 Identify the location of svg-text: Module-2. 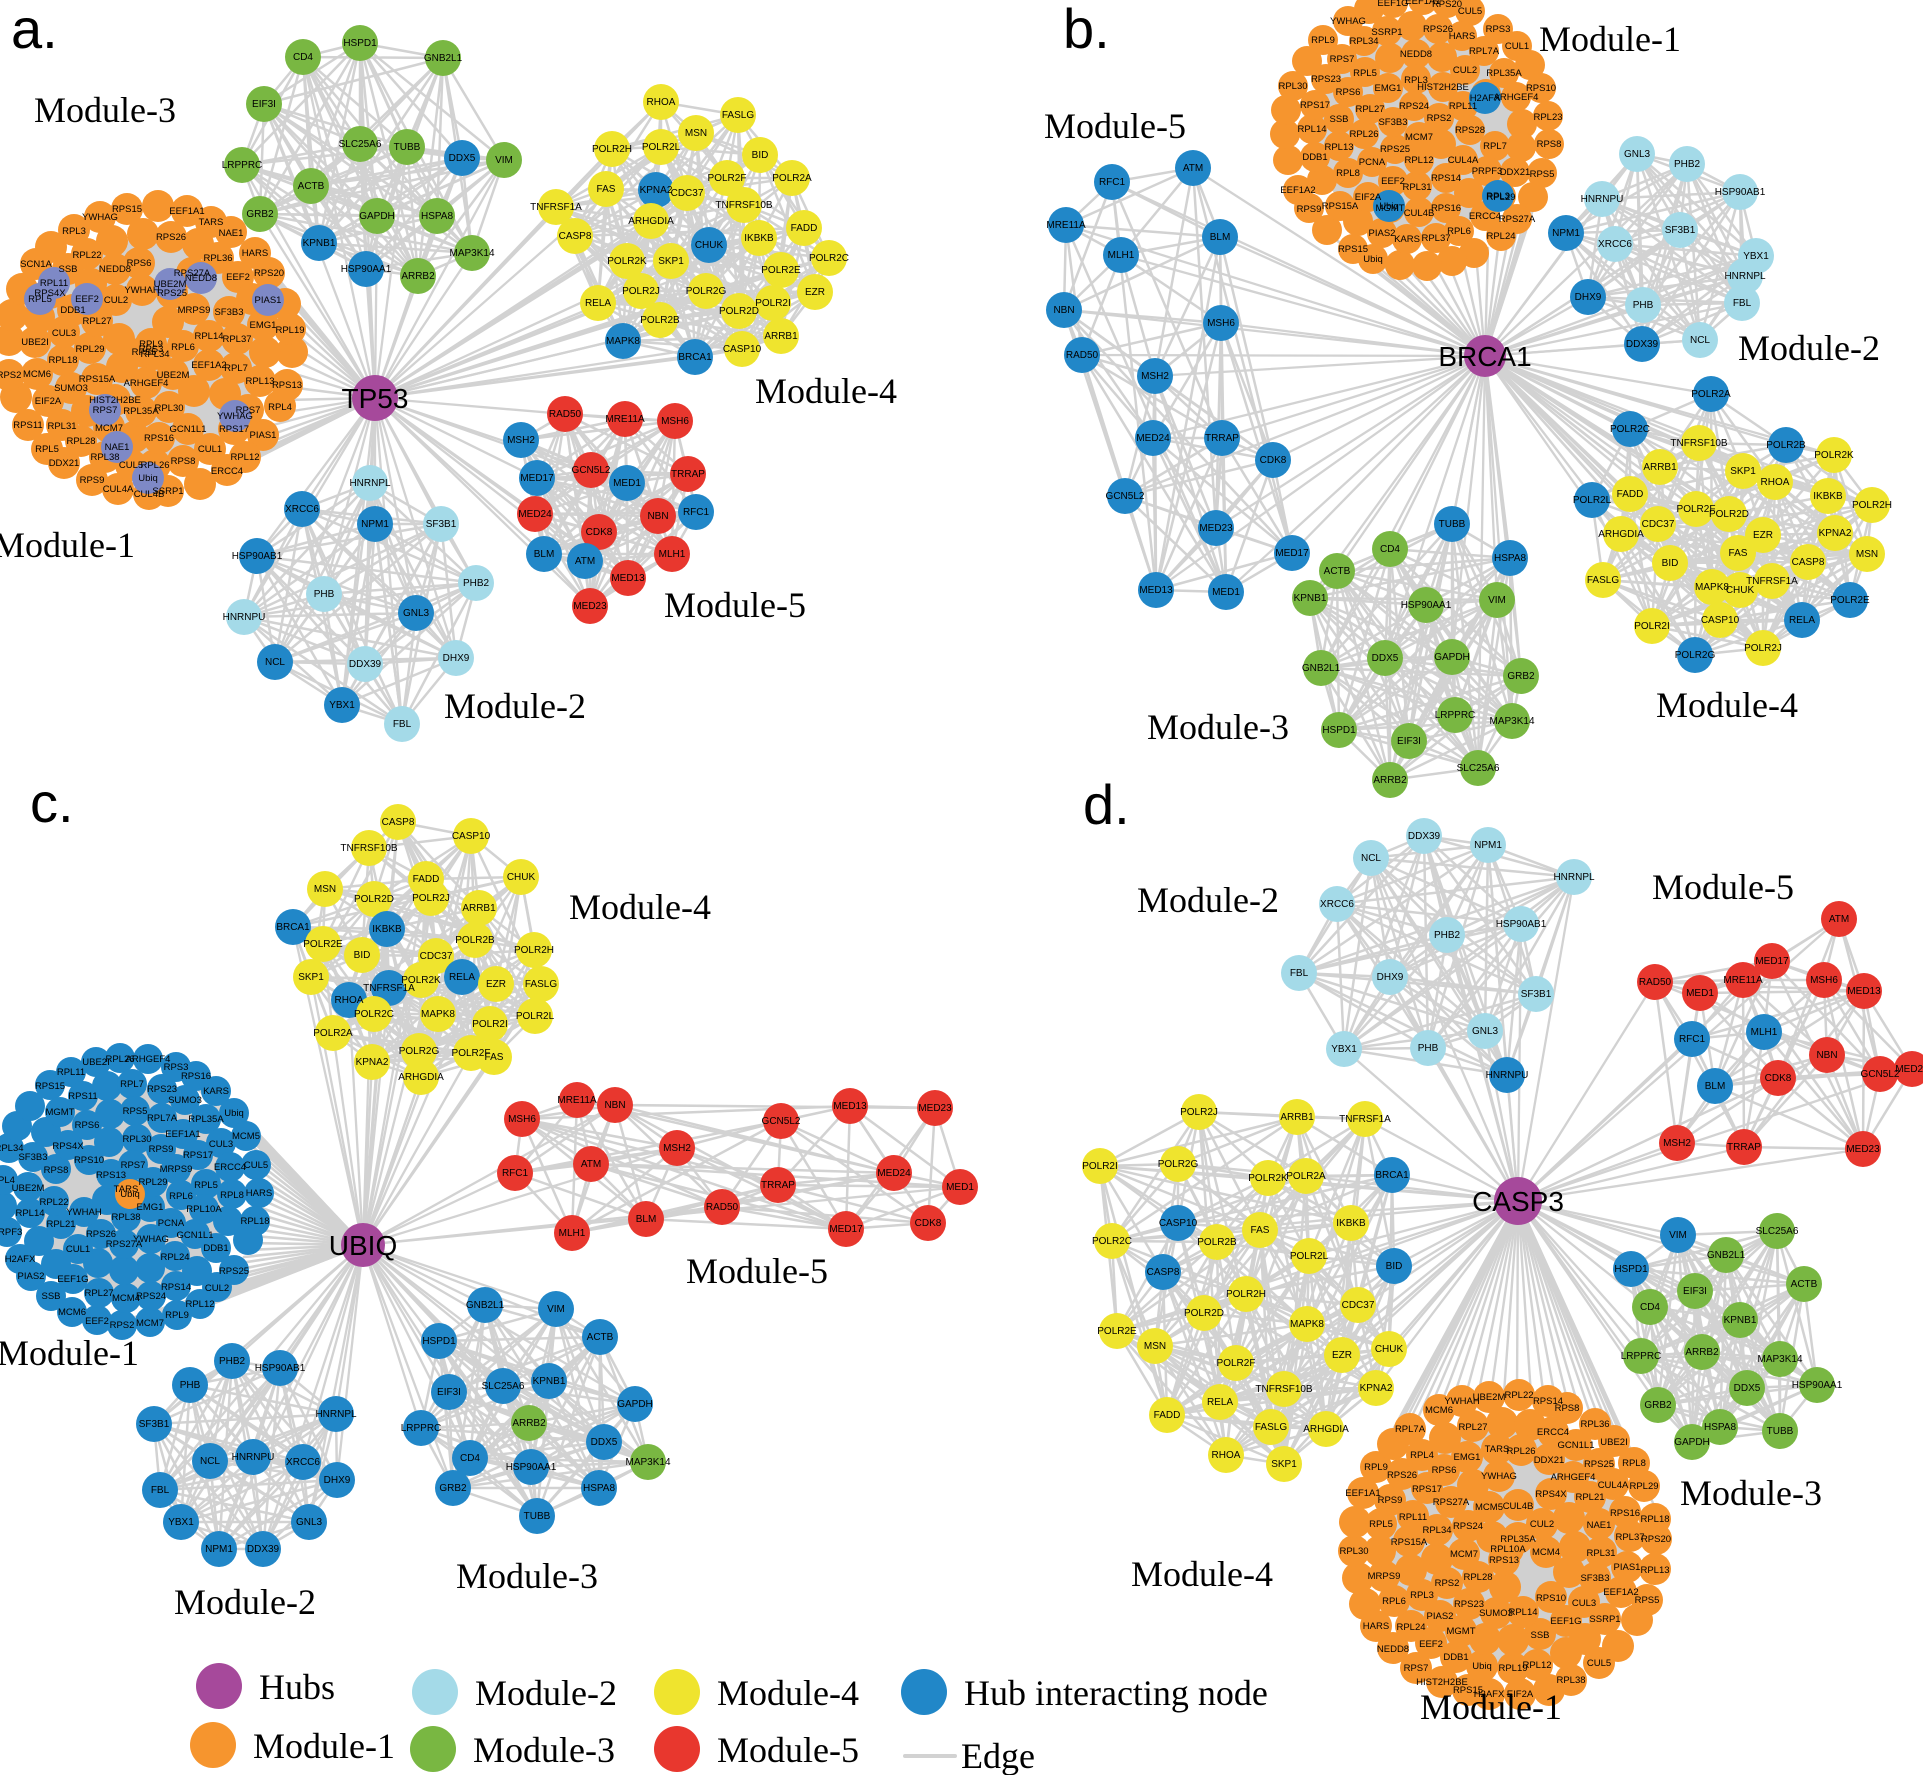
(546, 1693).